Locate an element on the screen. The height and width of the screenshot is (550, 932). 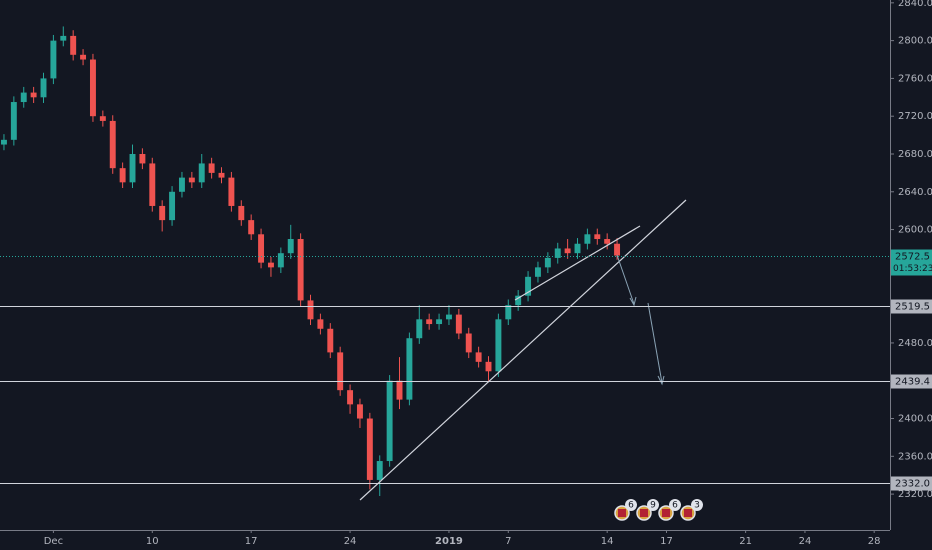
x-tick-label: 2019 is located at coordinates (449, 541).